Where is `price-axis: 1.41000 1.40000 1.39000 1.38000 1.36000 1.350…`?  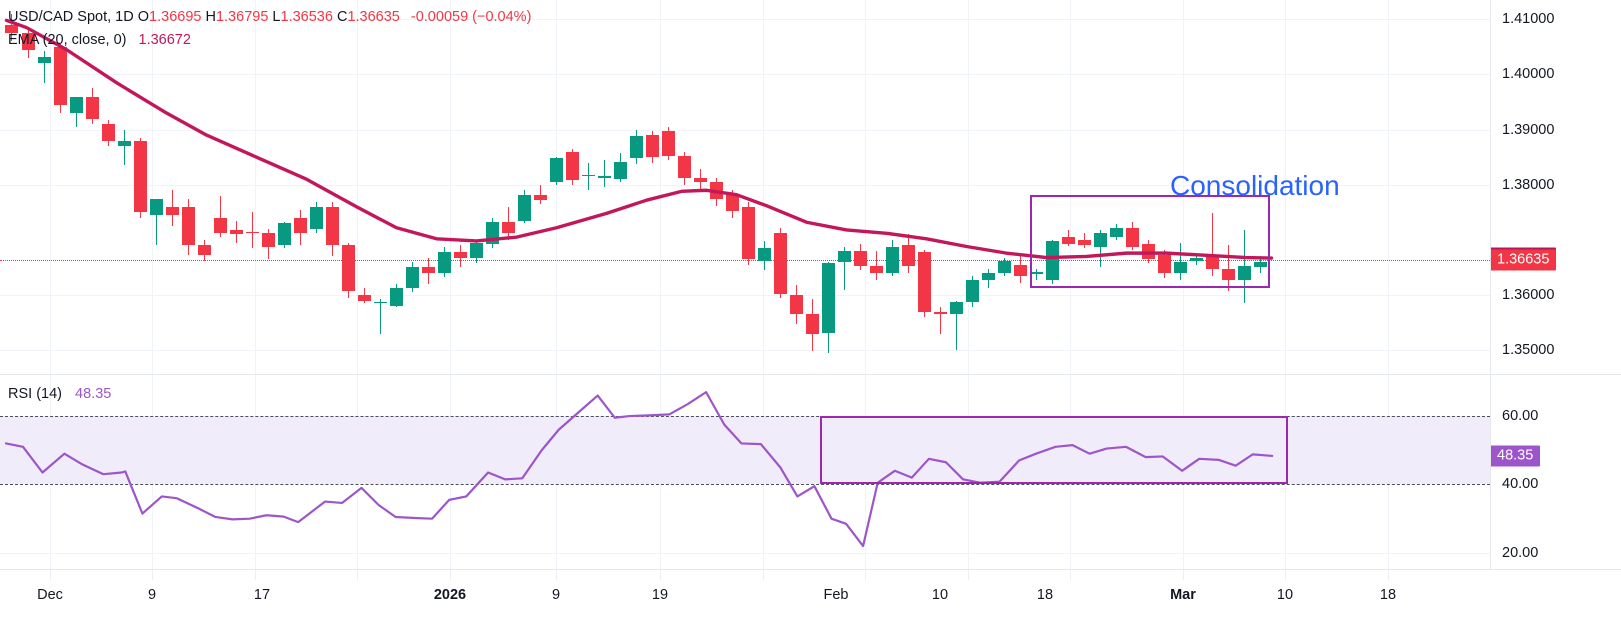 price-axis: 1.41000 1.40000 1.39000 1.38000 1.36000 1.350… is located at coordinates (1555, 187).